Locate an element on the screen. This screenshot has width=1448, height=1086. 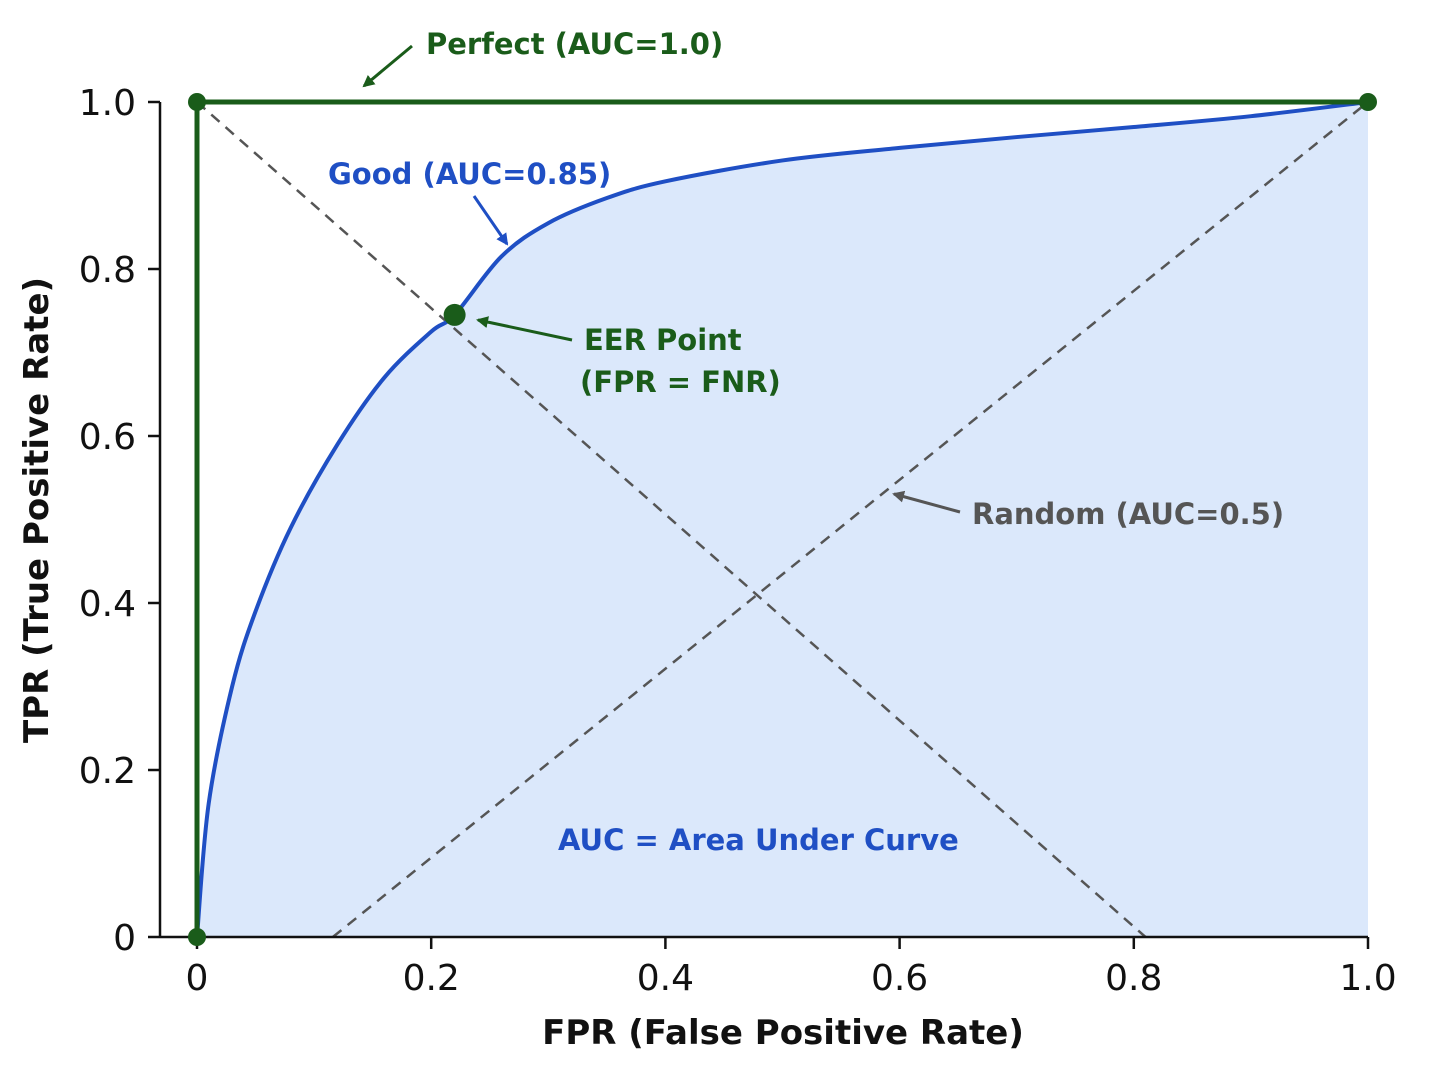
random-arrow is located at coordinates (926, 502).